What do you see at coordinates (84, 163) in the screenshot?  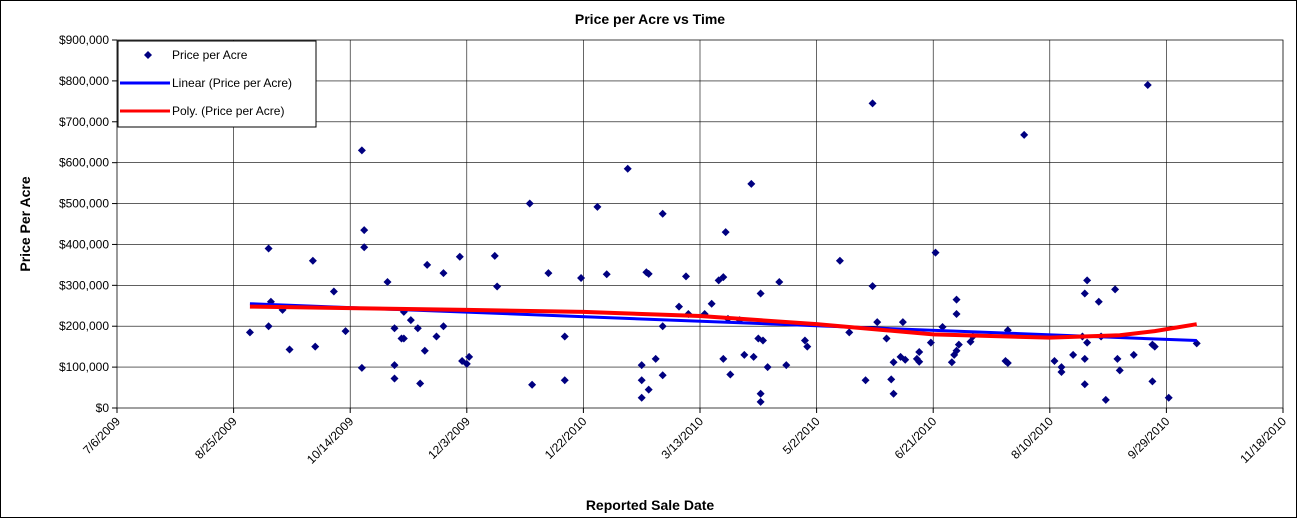 I see `y-tick-label: $600,000` at bounding box center [84, 163].